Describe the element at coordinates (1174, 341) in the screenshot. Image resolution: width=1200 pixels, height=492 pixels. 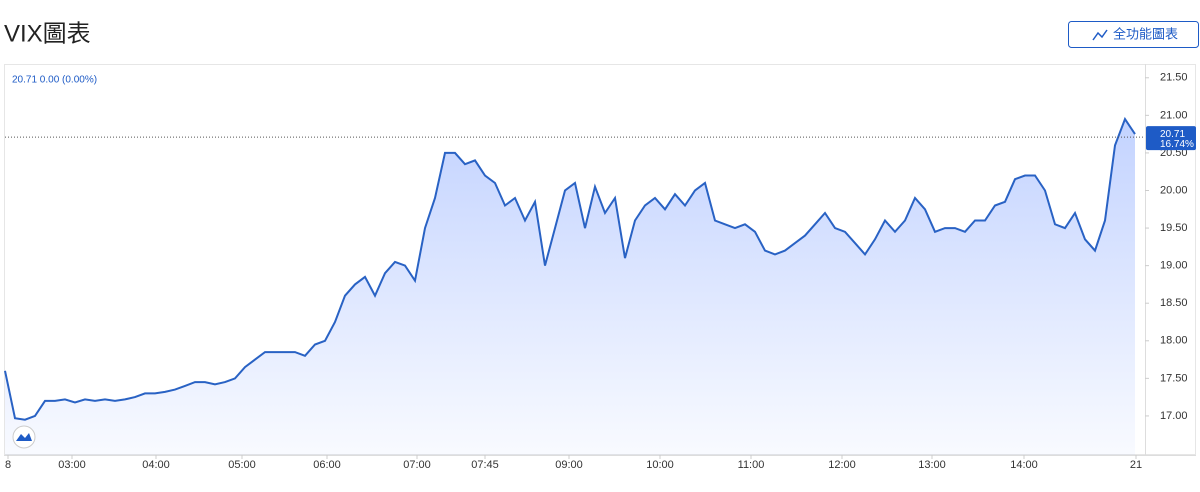
I see `y-tick-label: 18.00` at that location.